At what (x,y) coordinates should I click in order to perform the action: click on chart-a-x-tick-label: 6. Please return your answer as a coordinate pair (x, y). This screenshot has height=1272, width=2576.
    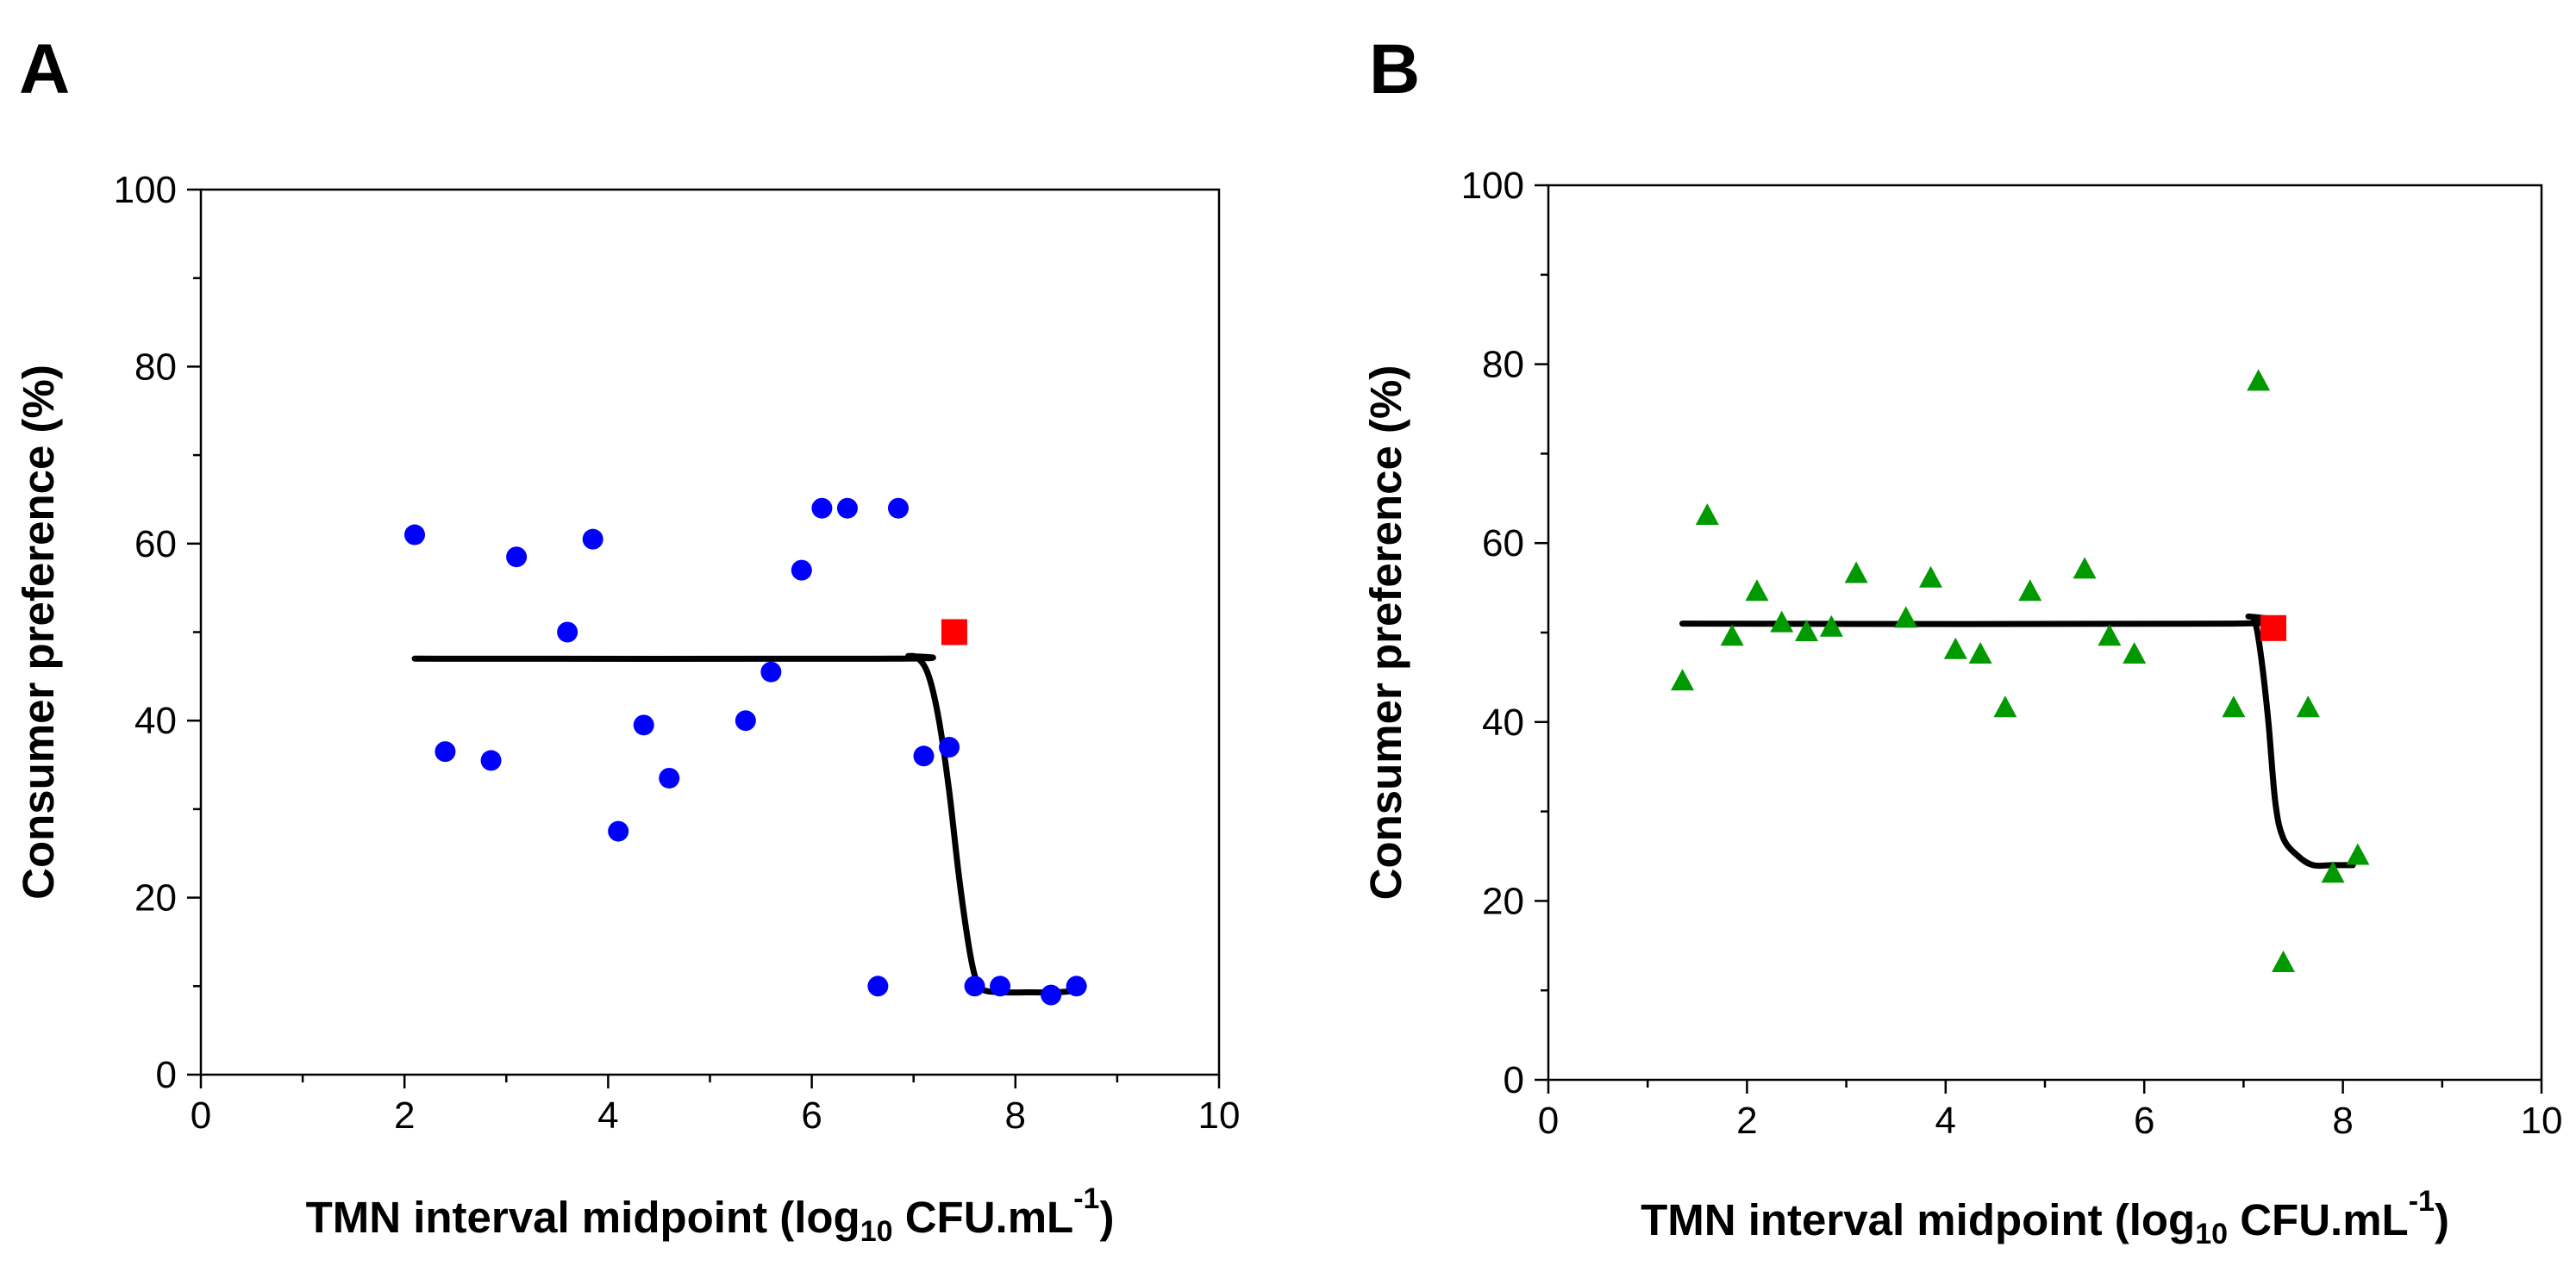
    Looking at the image, I should click on (811, 1115).